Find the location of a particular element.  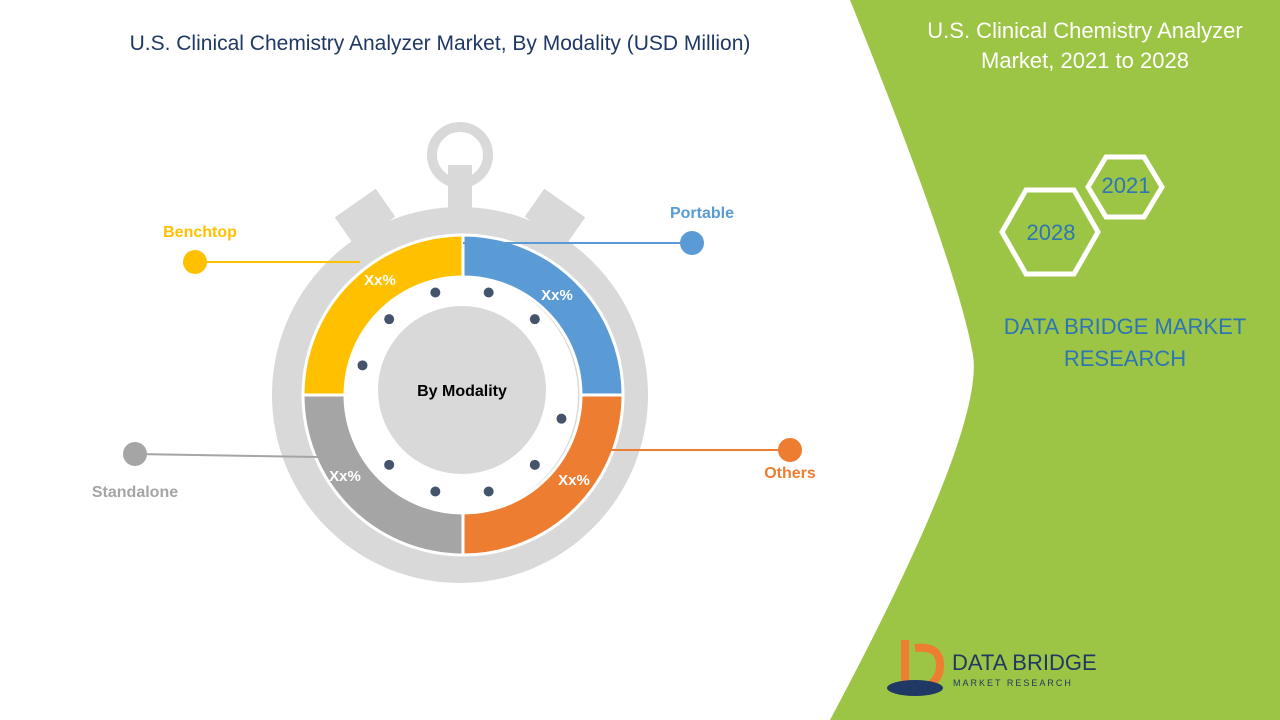

center-label: By Modality is located at coordinates (462, 391).